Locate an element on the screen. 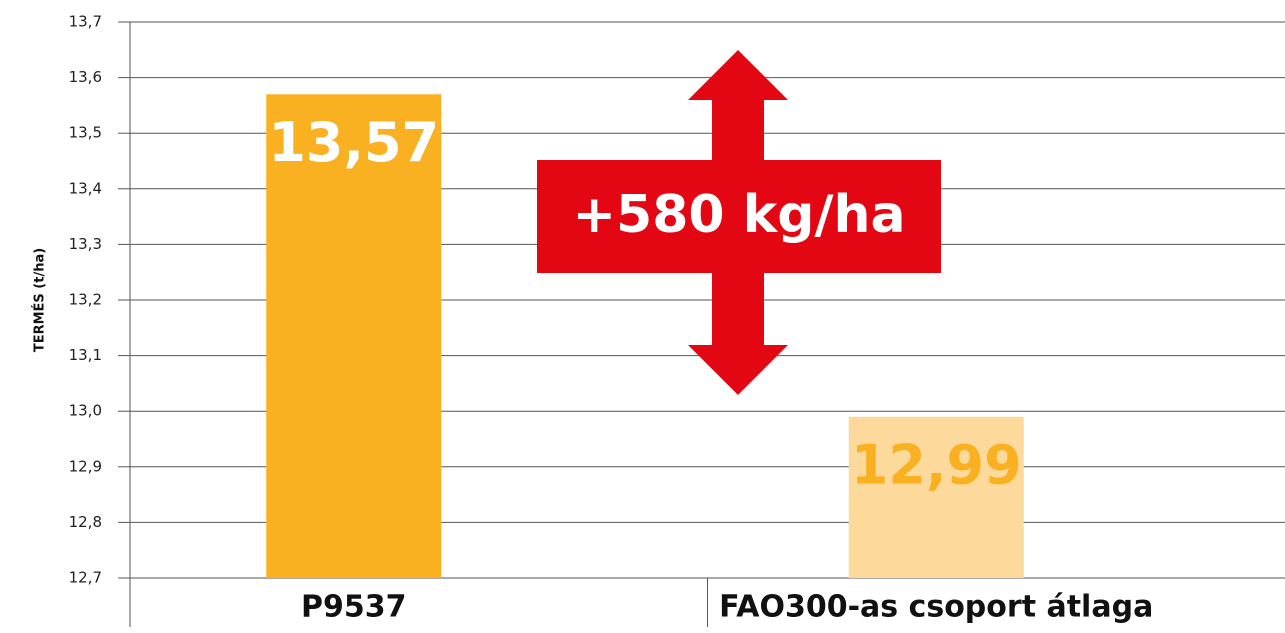  y-tick-label: 13,2 is located at coordinates (85, 300).